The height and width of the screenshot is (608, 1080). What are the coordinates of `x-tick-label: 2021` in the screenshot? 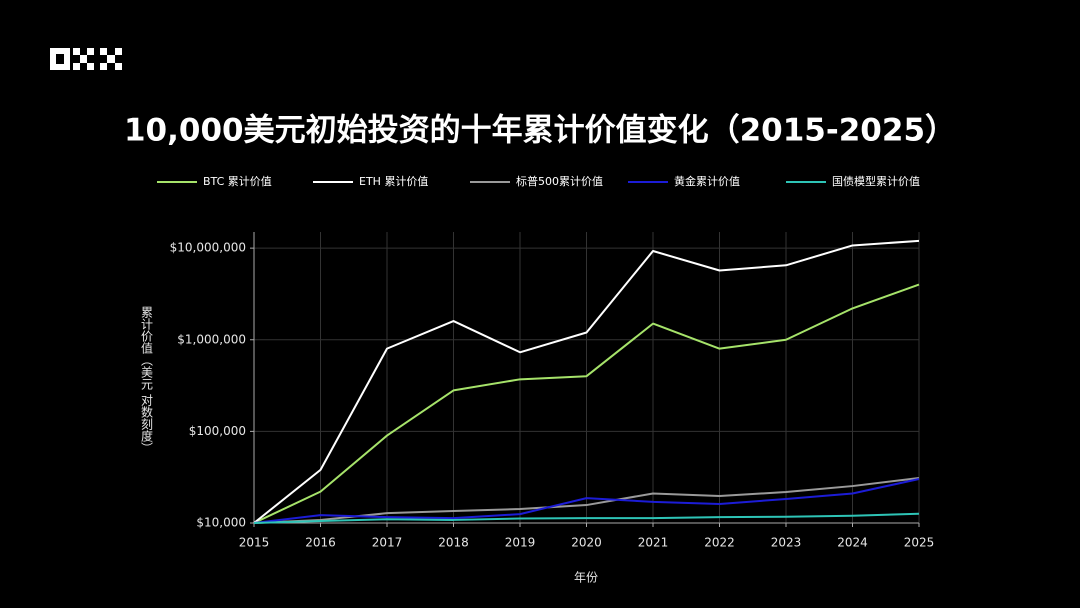 It's located at (653, 543).